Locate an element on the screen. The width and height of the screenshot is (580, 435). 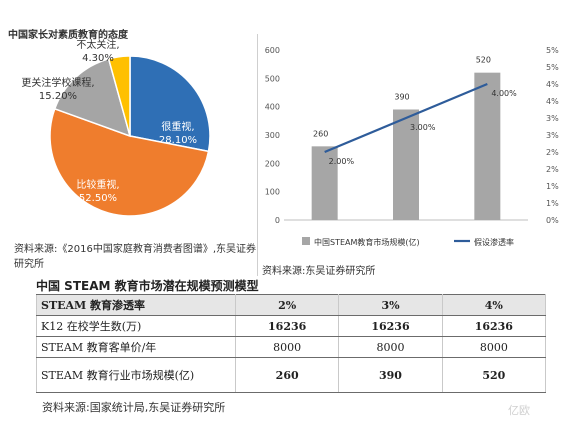
legend-line-label: 假设渗透率 is located at coordinates (494, 242).